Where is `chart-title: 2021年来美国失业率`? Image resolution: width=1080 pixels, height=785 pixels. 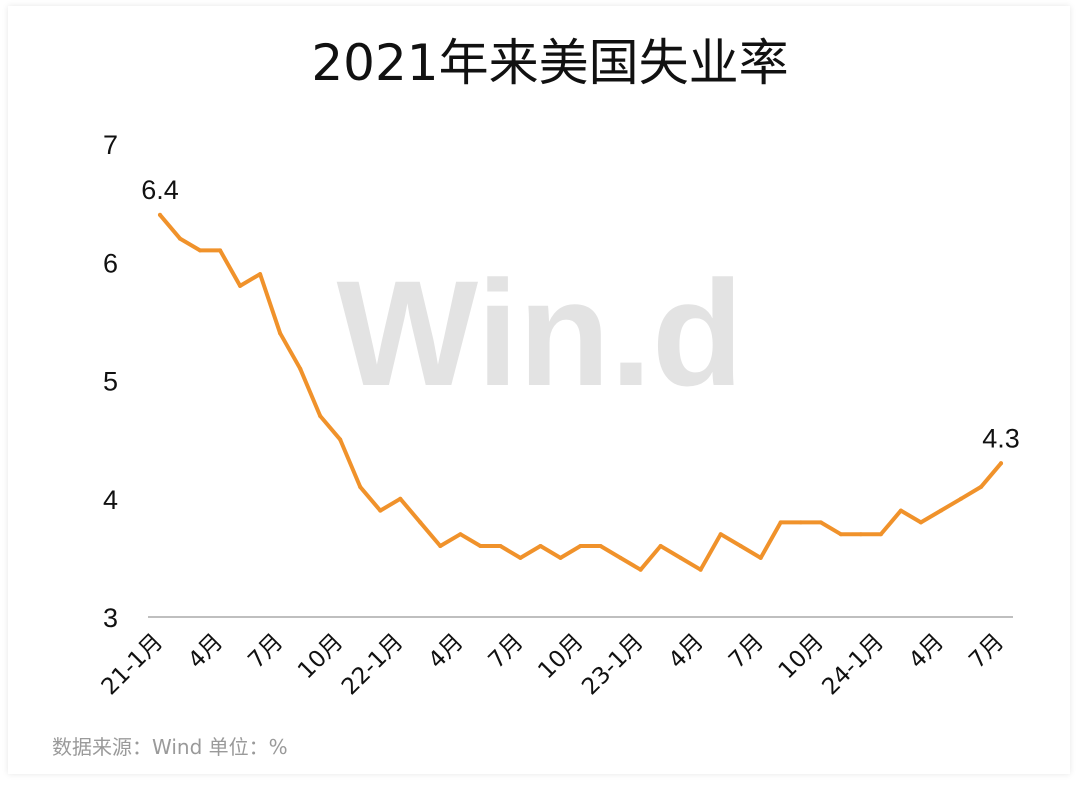
chart-title: 2021年来美国失业率 is located at coordinates (549, 63).